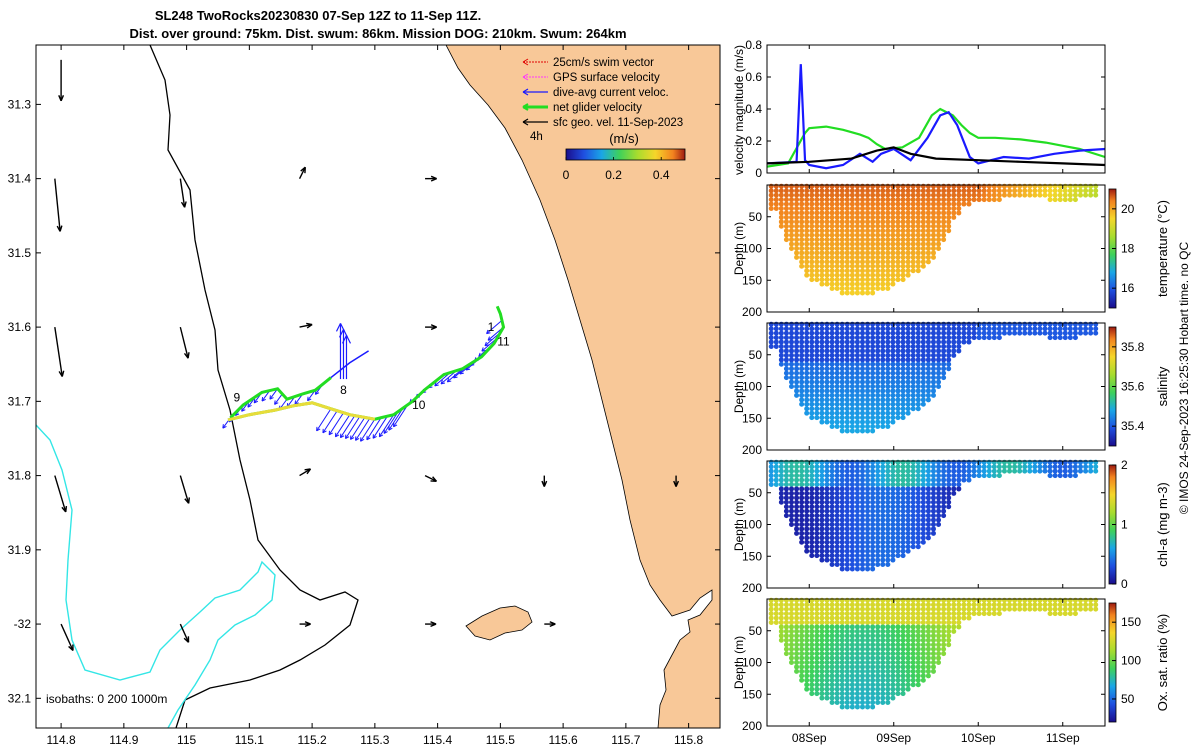 This screenshot has width=1200, height=750. What do you see at coordinates (20, 179) in the screenshot?
I see `map-ytick-label: 31.4` at bounding box center [20, 179].